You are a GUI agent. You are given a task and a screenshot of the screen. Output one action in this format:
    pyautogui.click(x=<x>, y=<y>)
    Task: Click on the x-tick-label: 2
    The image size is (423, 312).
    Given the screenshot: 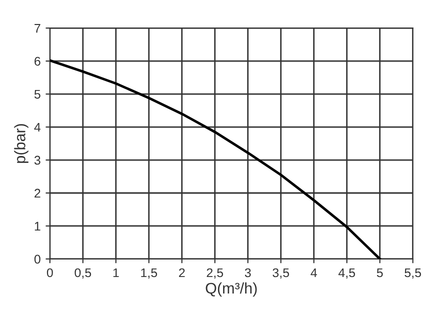 What is the action you would take?
    pyautogui.click(x=182, y=273)
    